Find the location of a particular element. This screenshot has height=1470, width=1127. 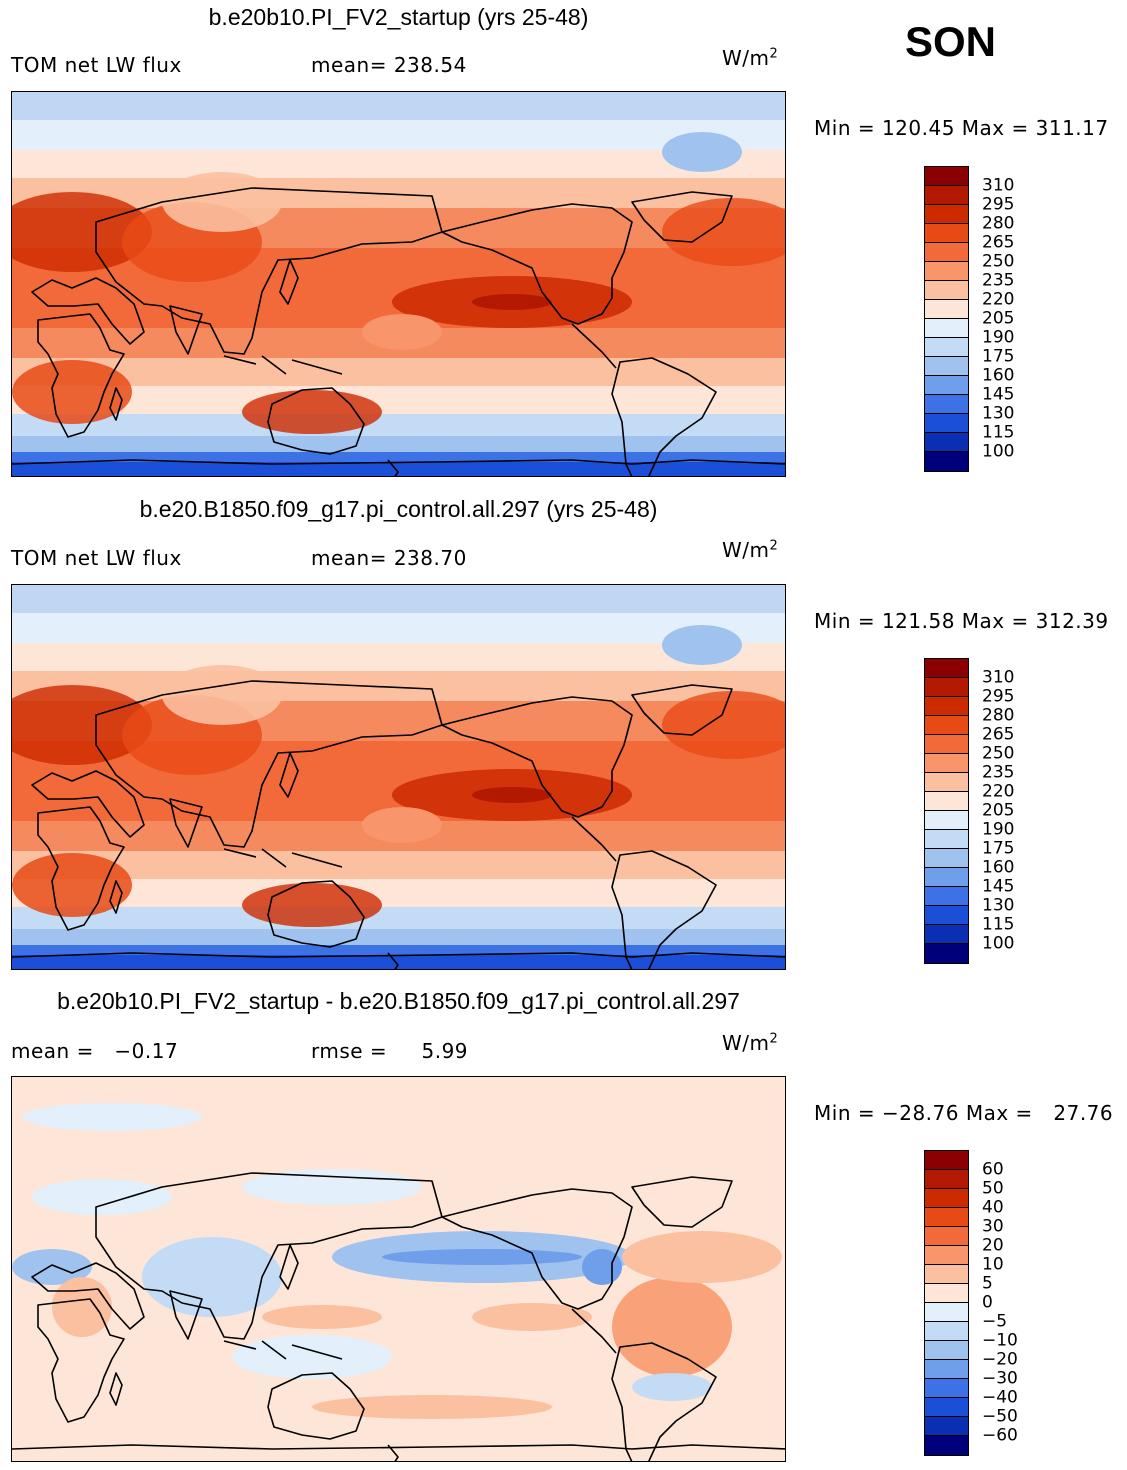

colorbar-label: −5 is located at coordinates (995, 1321).